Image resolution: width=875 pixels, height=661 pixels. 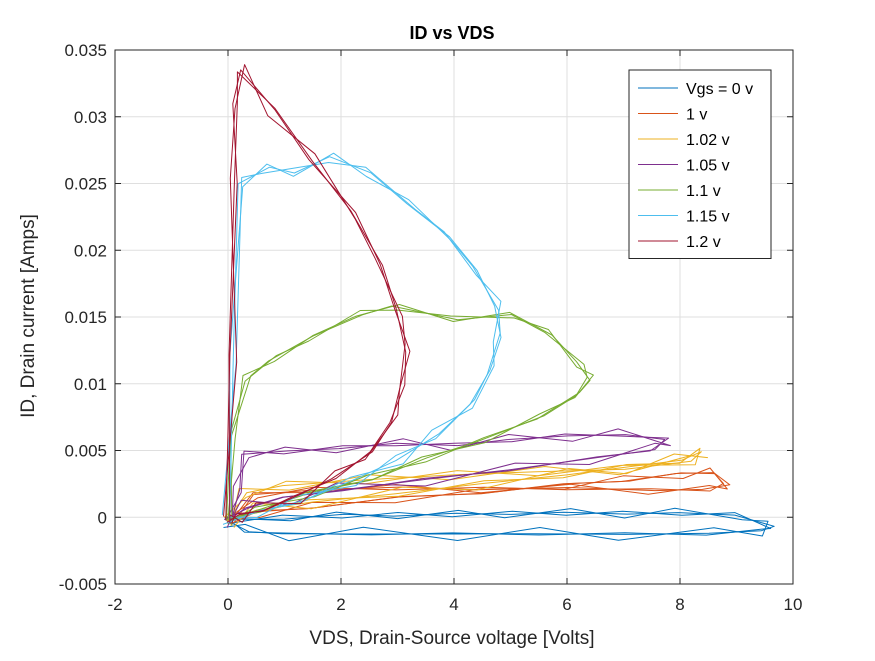 I want to click on legend: Vgs = 0 v 1 v 1.02 v 1.05 v 1.1 v 1.15 v 1.2 v, so click(x=700, y=164).